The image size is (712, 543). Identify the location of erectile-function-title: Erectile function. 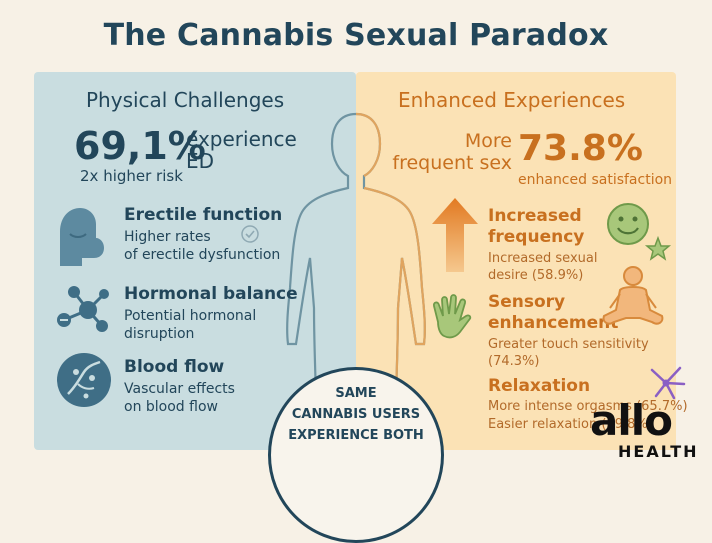
(203, 215).